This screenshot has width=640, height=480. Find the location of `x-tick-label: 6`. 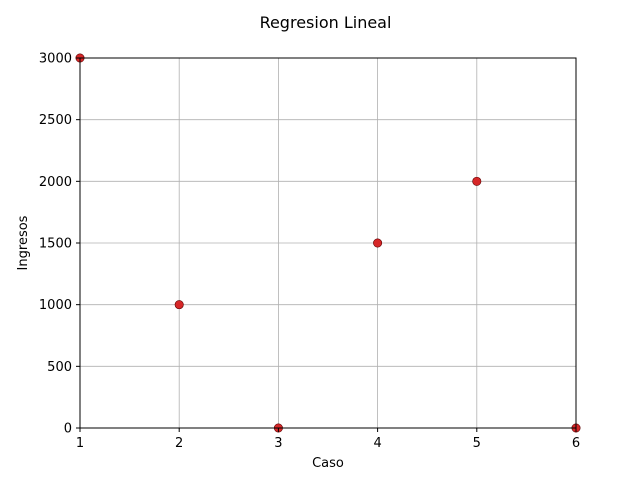

x-tick-label: 6 is located at coordinates (576, 443).